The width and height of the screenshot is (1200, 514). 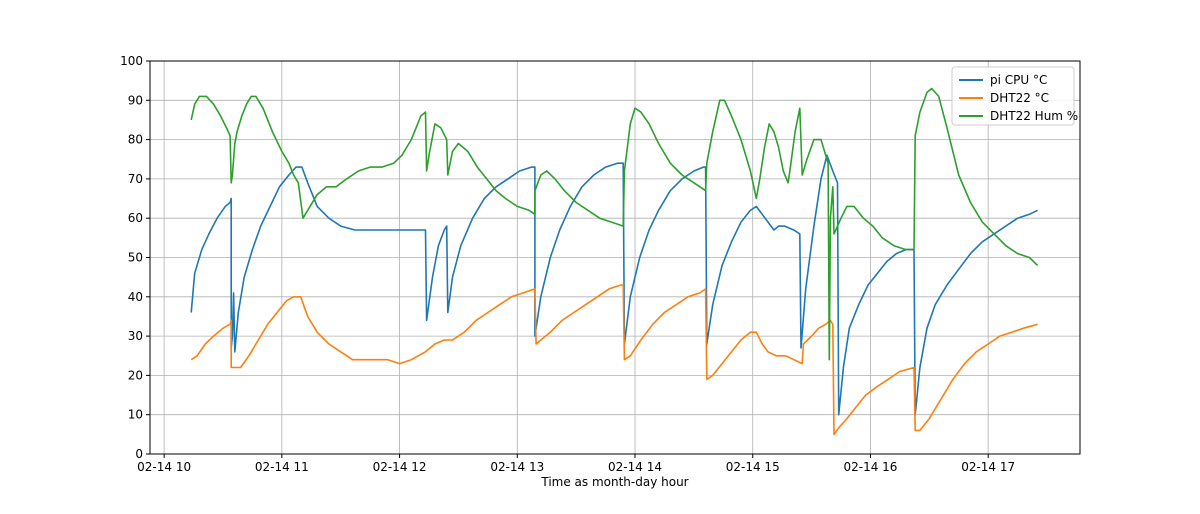 What do you see at coordinates (139, 454) in the screenshot?
I see `y-tick-label: 0` at bounding box center [139, 454].